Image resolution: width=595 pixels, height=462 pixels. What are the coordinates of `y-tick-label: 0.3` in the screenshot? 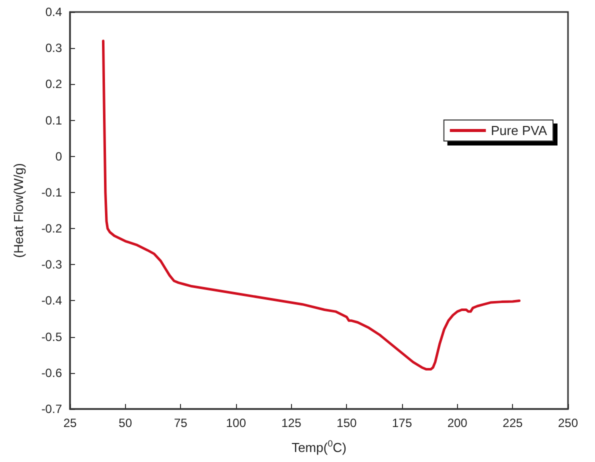 It's located at (53, 48).